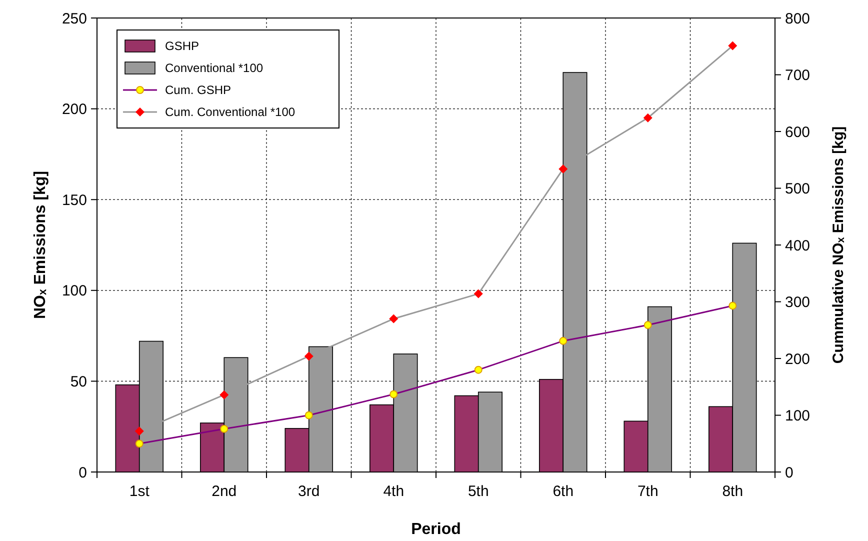 This screenshot has height=541, width=868. Describe the element at coordinates (563, 491) in the screenshot. I see `x-tick-label: 6th` at that location.